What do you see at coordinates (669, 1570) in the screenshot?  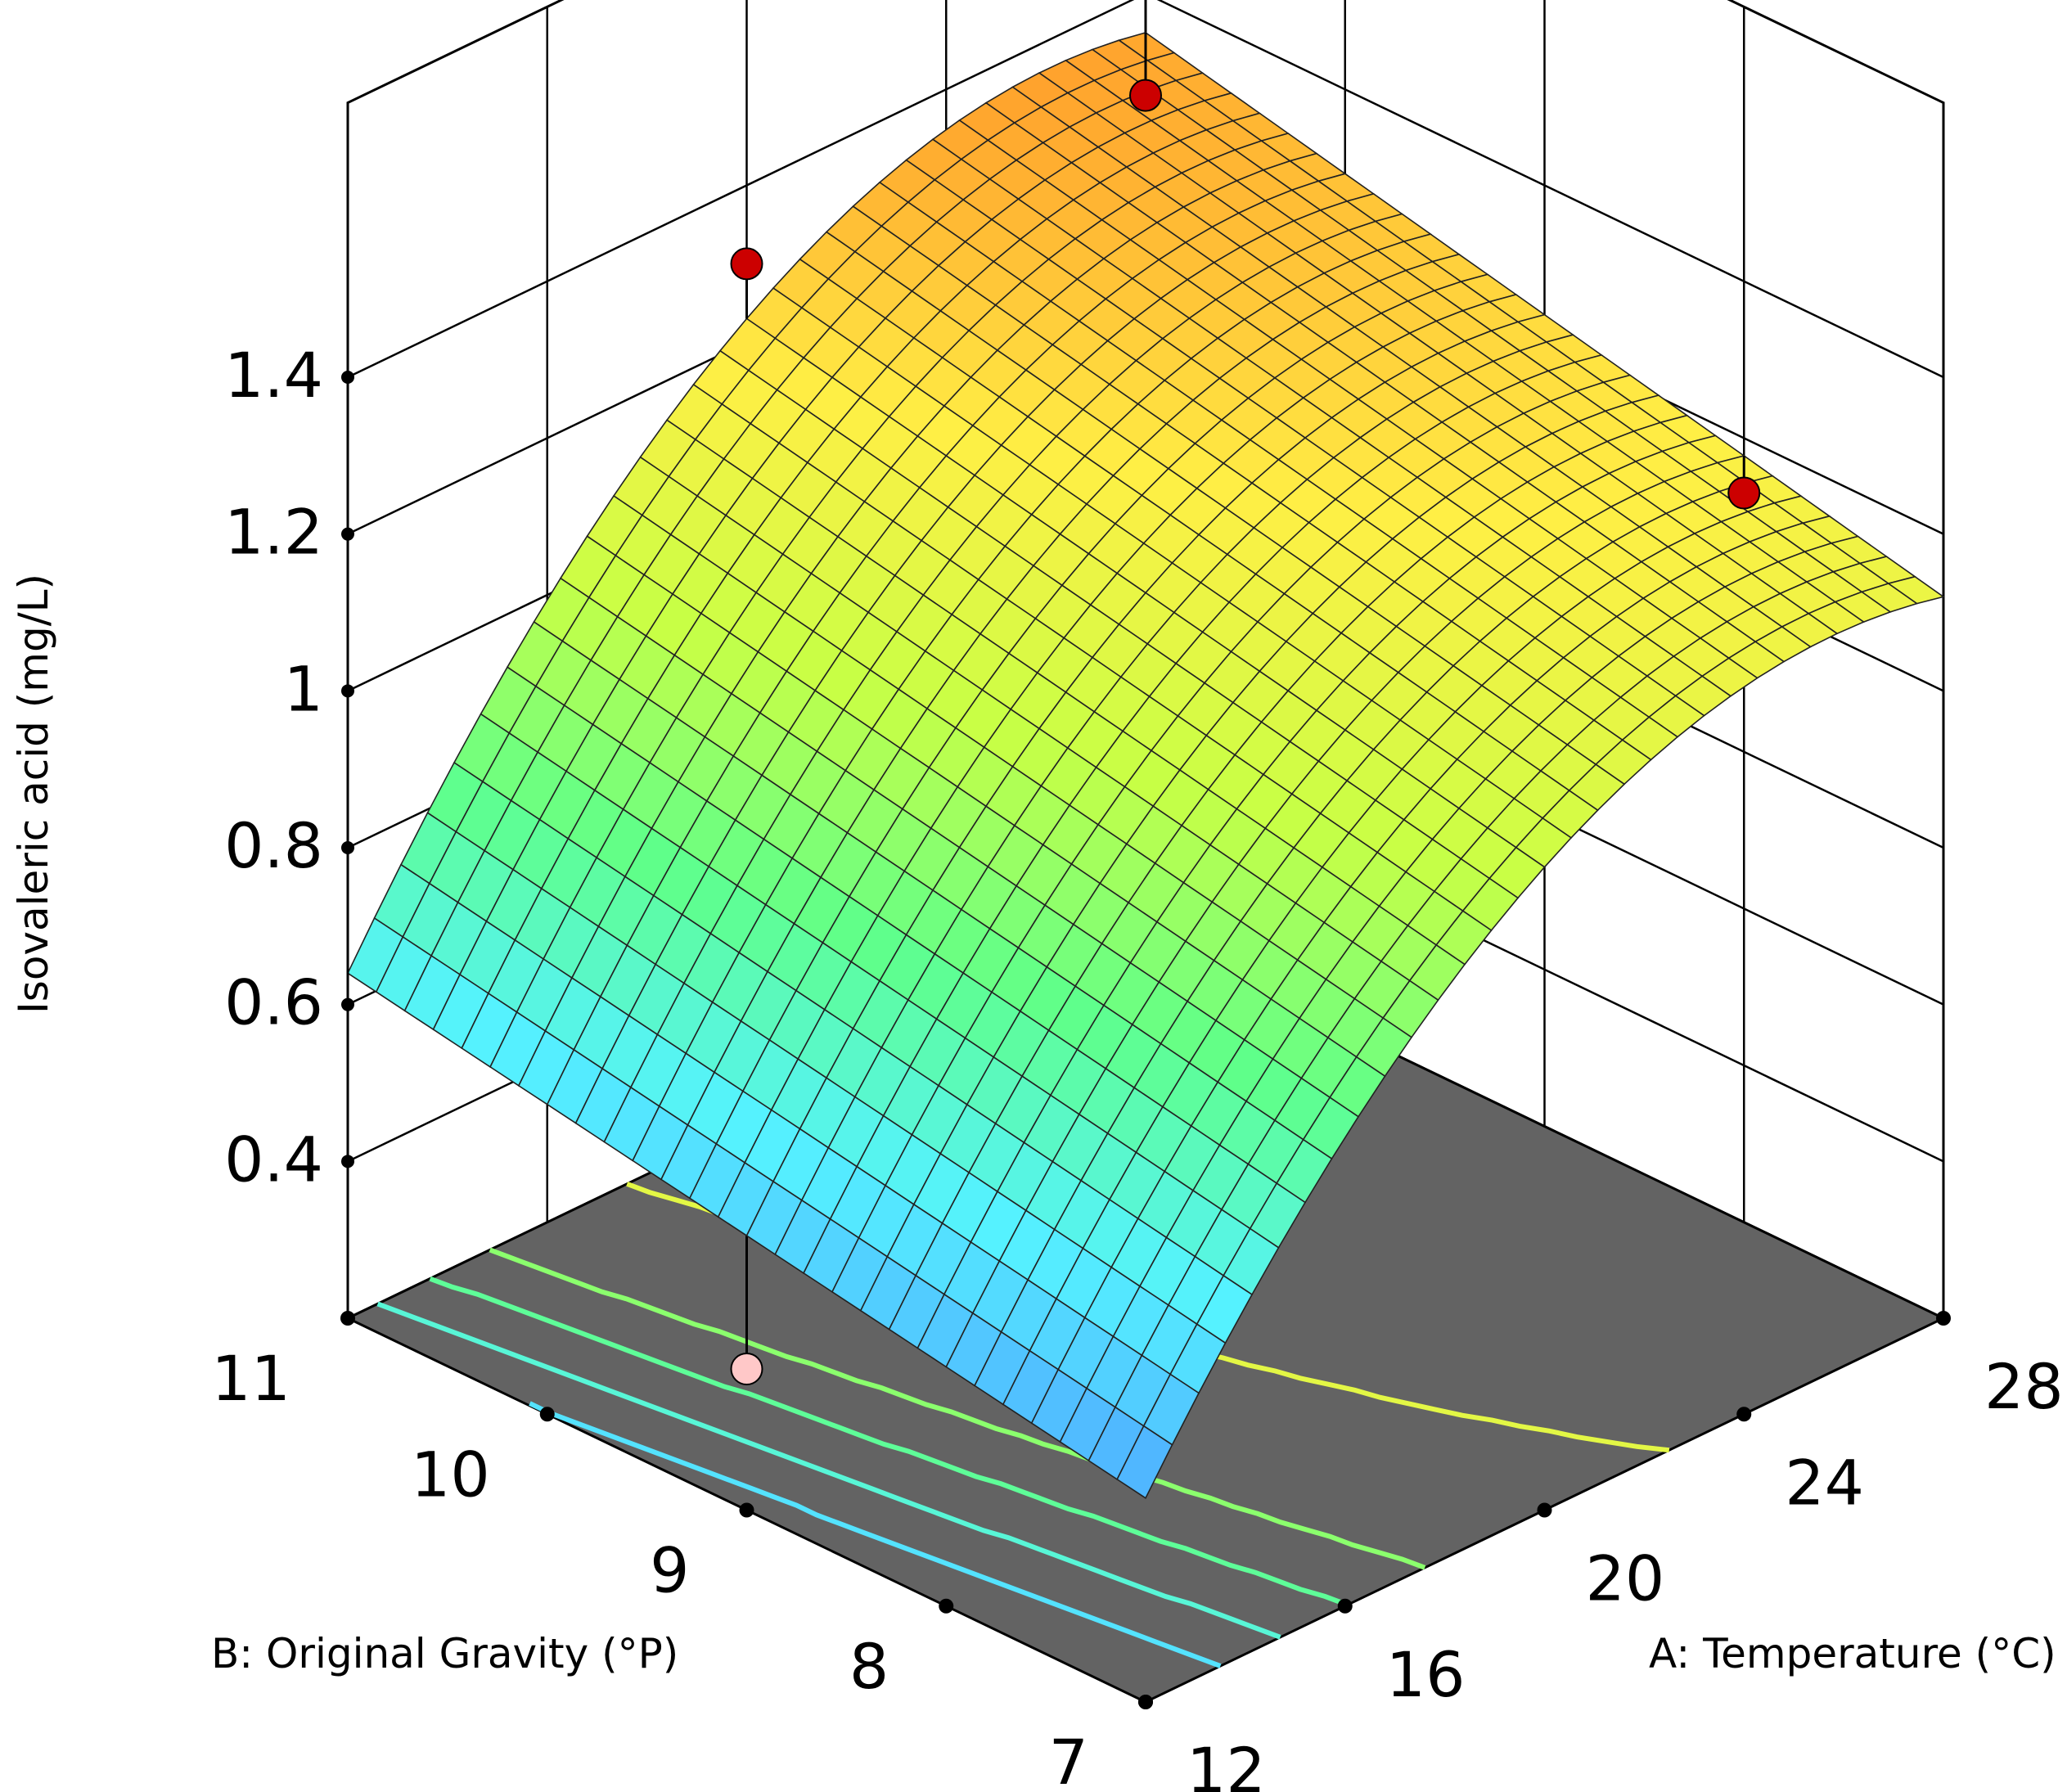 I see `y-tick-label: 9` at bounding box center [669, 1570].